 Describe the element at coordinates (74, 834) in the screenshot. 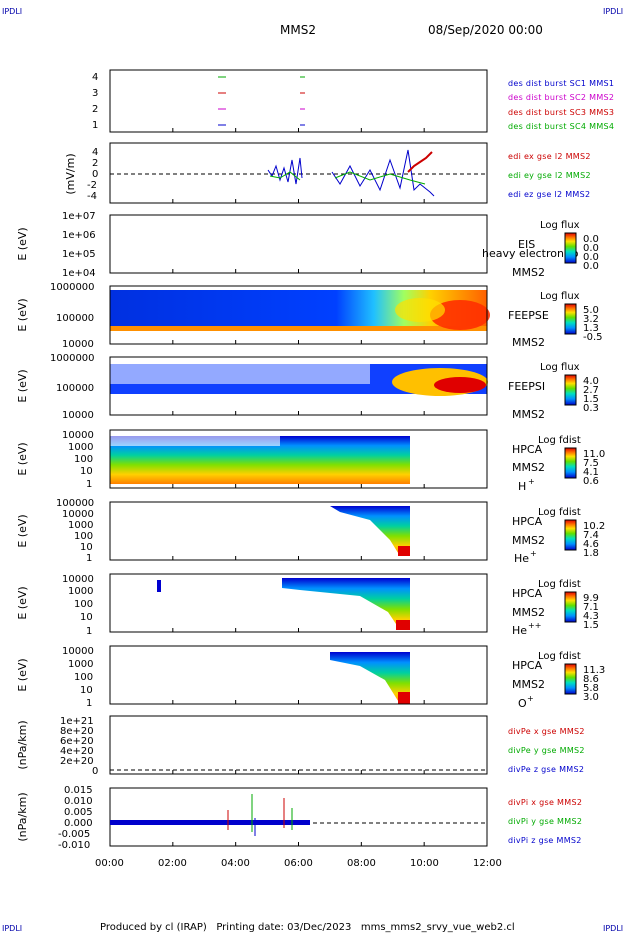

I see `p11-tick: -0.005` at that location.